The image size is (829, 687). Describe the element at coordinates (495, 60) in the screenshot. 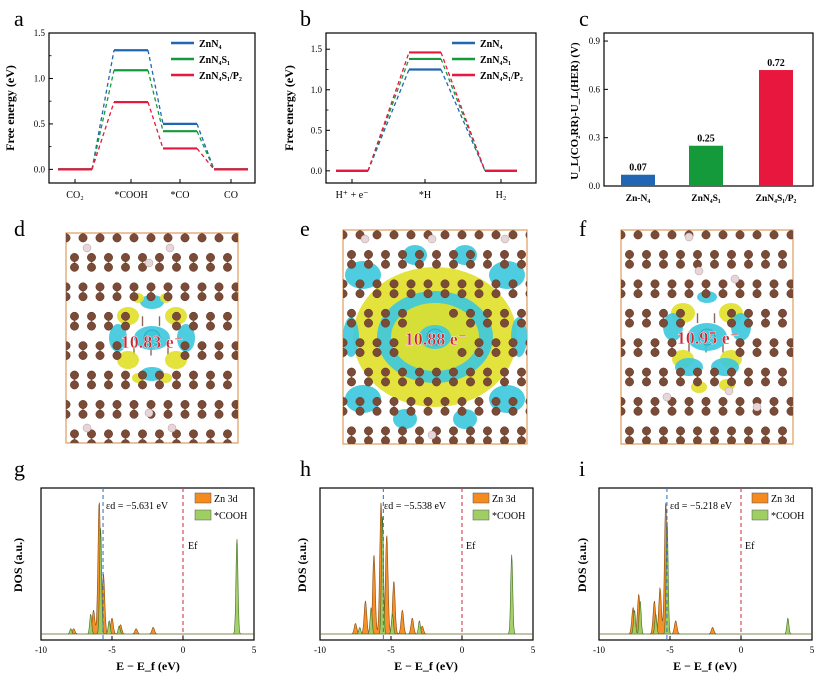

I see `legend-b-zn-n4s1: ZnN₄S₁` at that location.